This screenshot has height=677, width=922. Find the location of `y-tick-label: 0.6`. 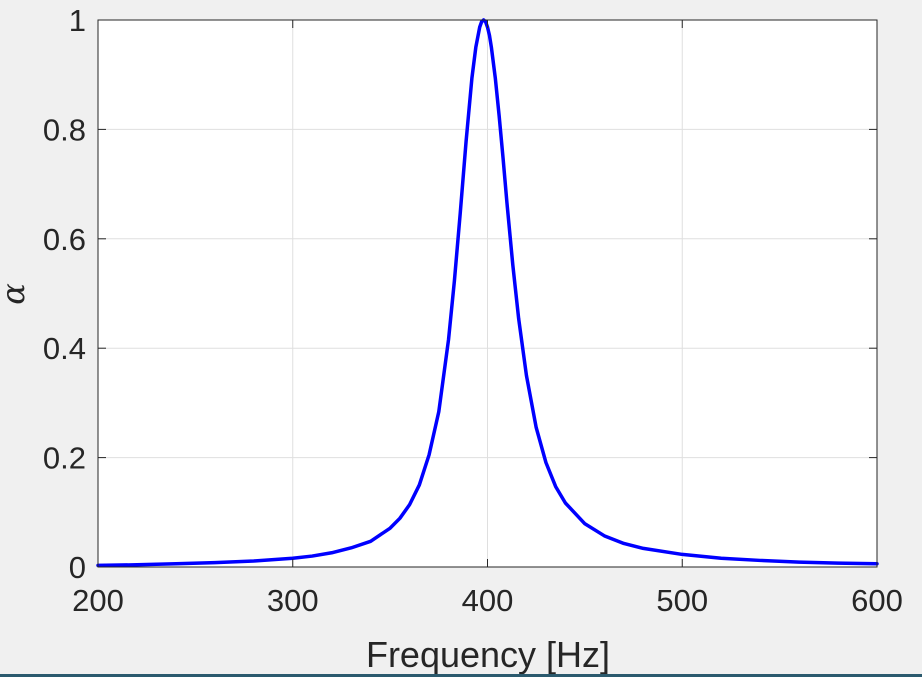

y-tick-label: 0.6 is located at coordinates (64, 239).